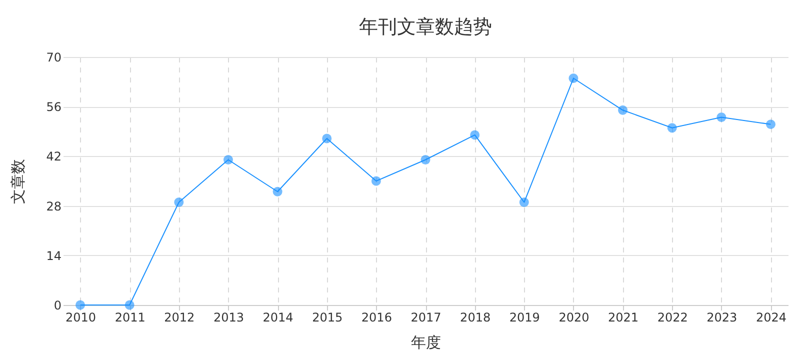 The image size is (810, 360). What do you see at coordinates (54, 107) in the screenshot?
I see `y-tick-label: 56` at bounding box center [54, 107].